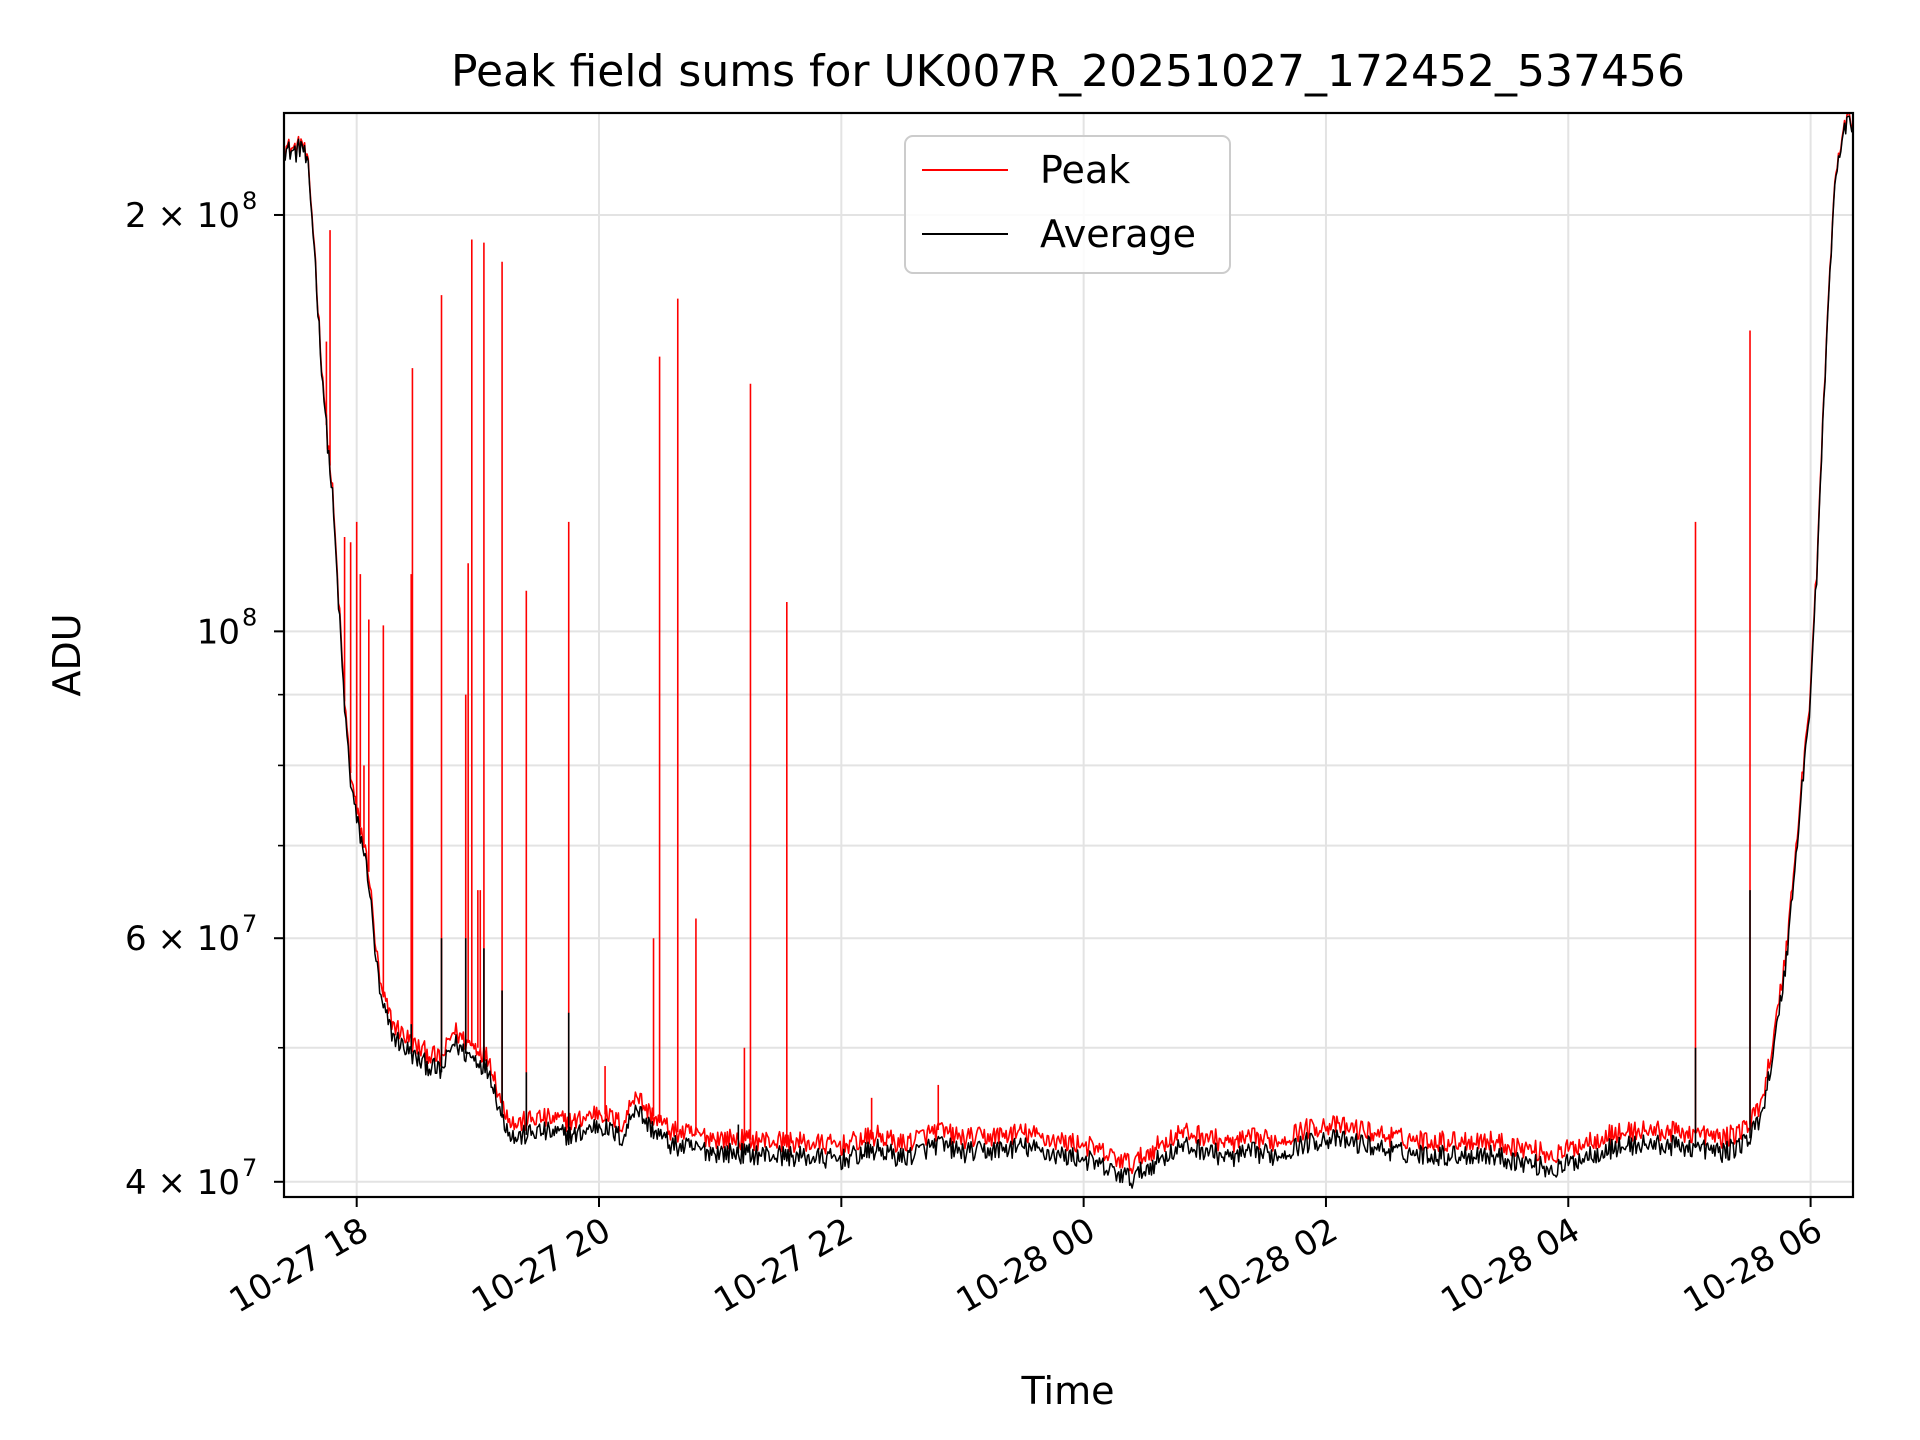 The image size is (1920, 1440). What do you see at coordinates (299, 1265) in the screenshot?
I see `x-tick-label: 10-27 18` at bounding box center [299, 1265].